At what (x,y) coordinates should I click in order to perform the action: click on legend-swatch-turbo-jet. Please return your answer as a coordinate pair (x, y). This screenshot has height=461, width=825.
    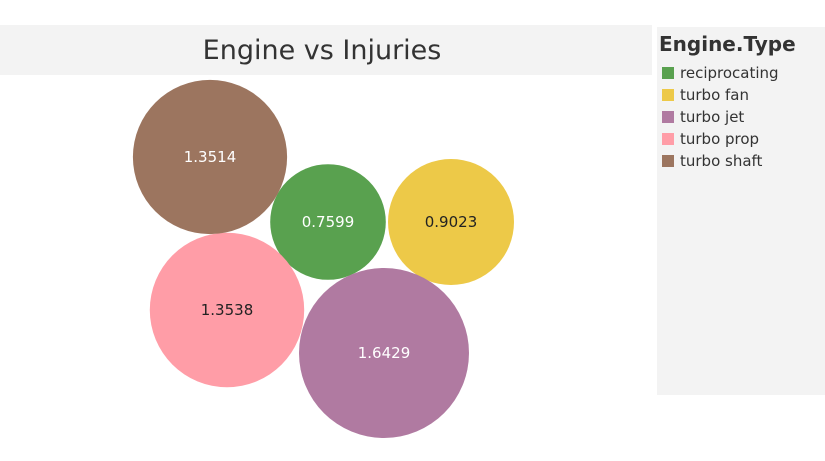
    Looking at the image, I should click on (668, 117).